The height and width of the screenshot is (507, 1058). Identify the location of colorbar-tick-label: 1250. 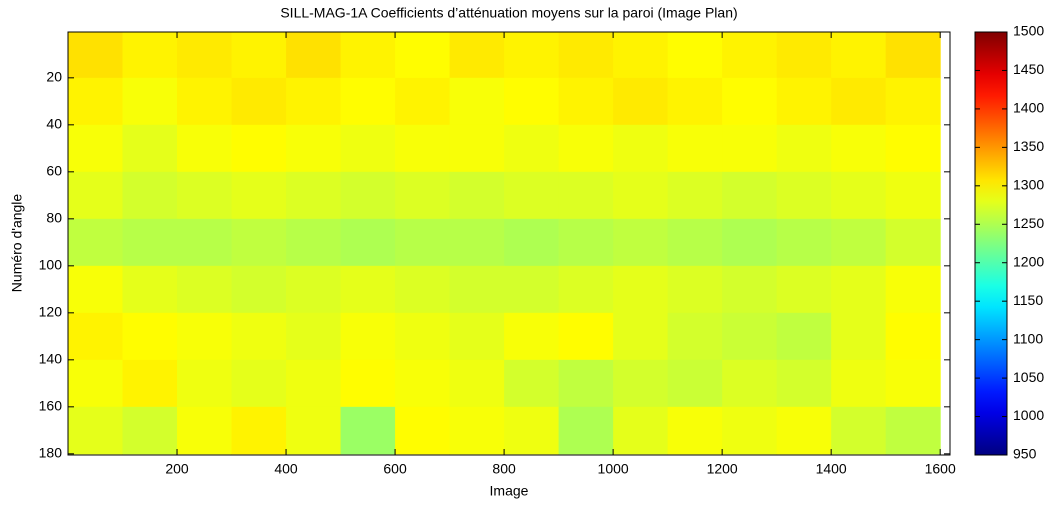
(1028, 223).